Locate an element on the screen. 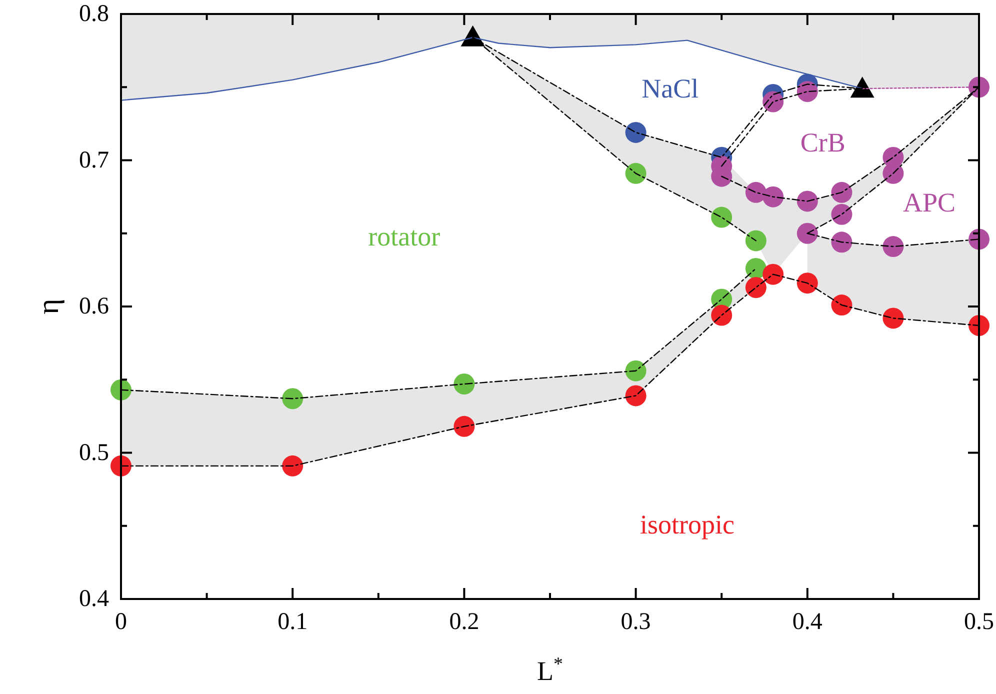 The image size is (996, 694). x-axis-title: L$^{*}$ is located at coordinates (550, 670).